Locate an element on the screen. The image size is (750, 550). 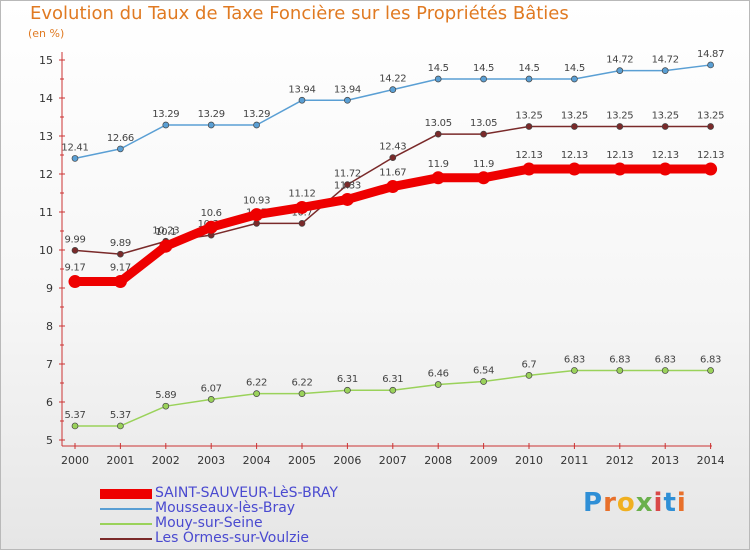
data-label: 13.94 is located at coordinates (347, 89).